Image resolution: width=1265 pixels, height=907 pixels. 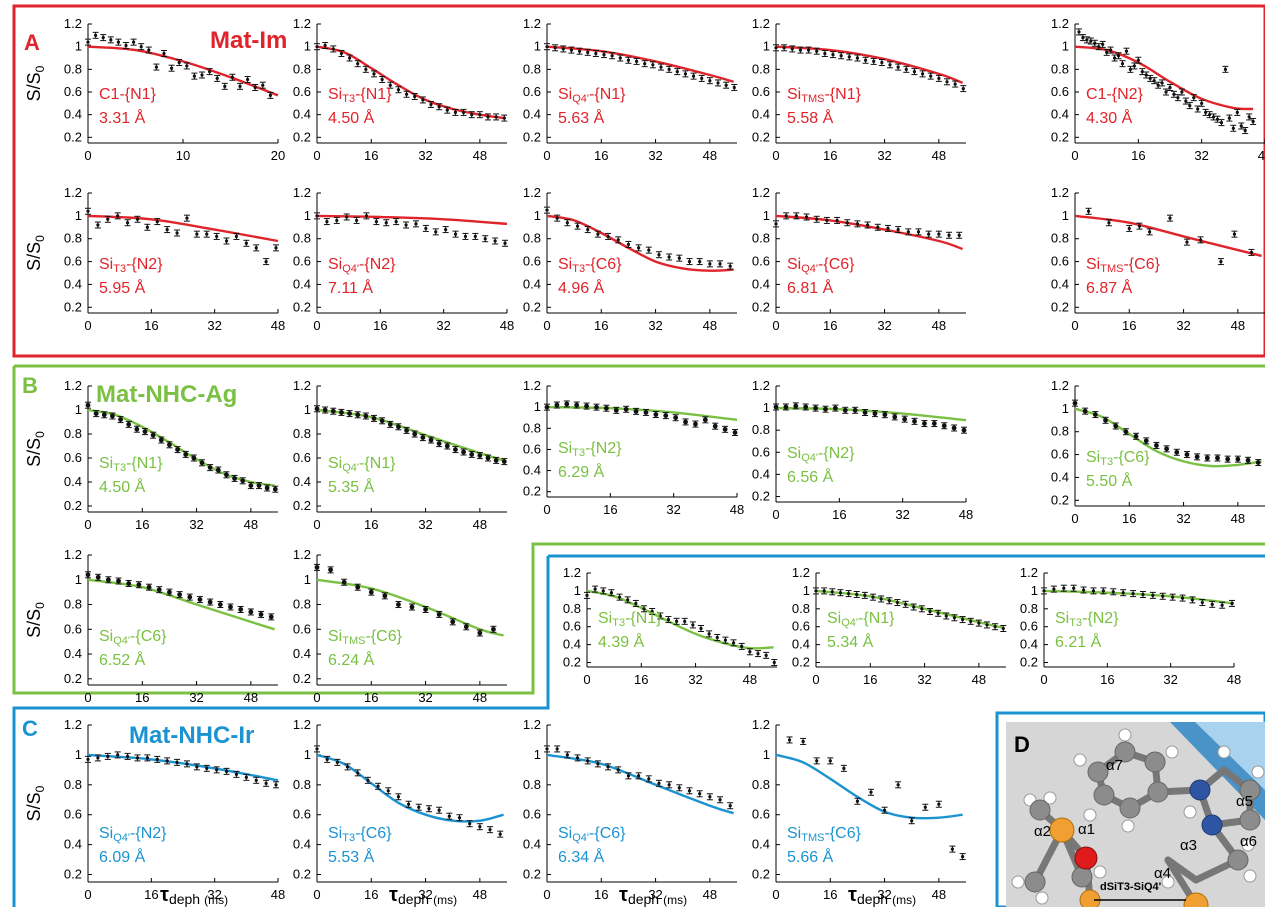 I want to click on panel-b-letter: B, so click(x=30, y=385).